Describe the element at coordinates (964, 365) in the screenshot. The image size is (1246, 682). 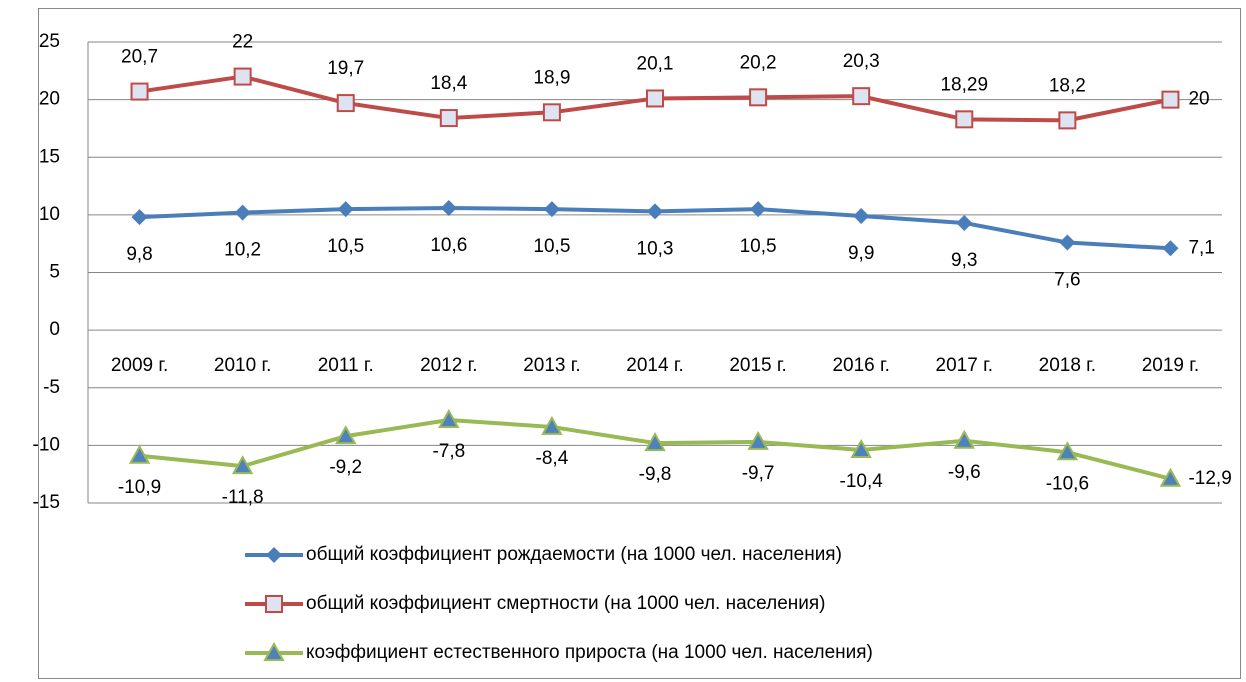
I see `x-tick-label: 2017 г.` at that location.